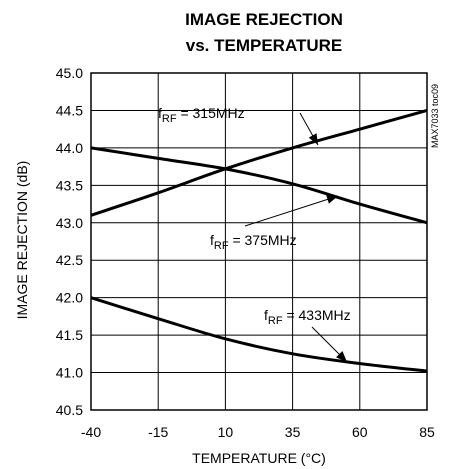 This screenshot has height=469, width=452. I want to click on x-tick-label: 10, so click(226, 432).